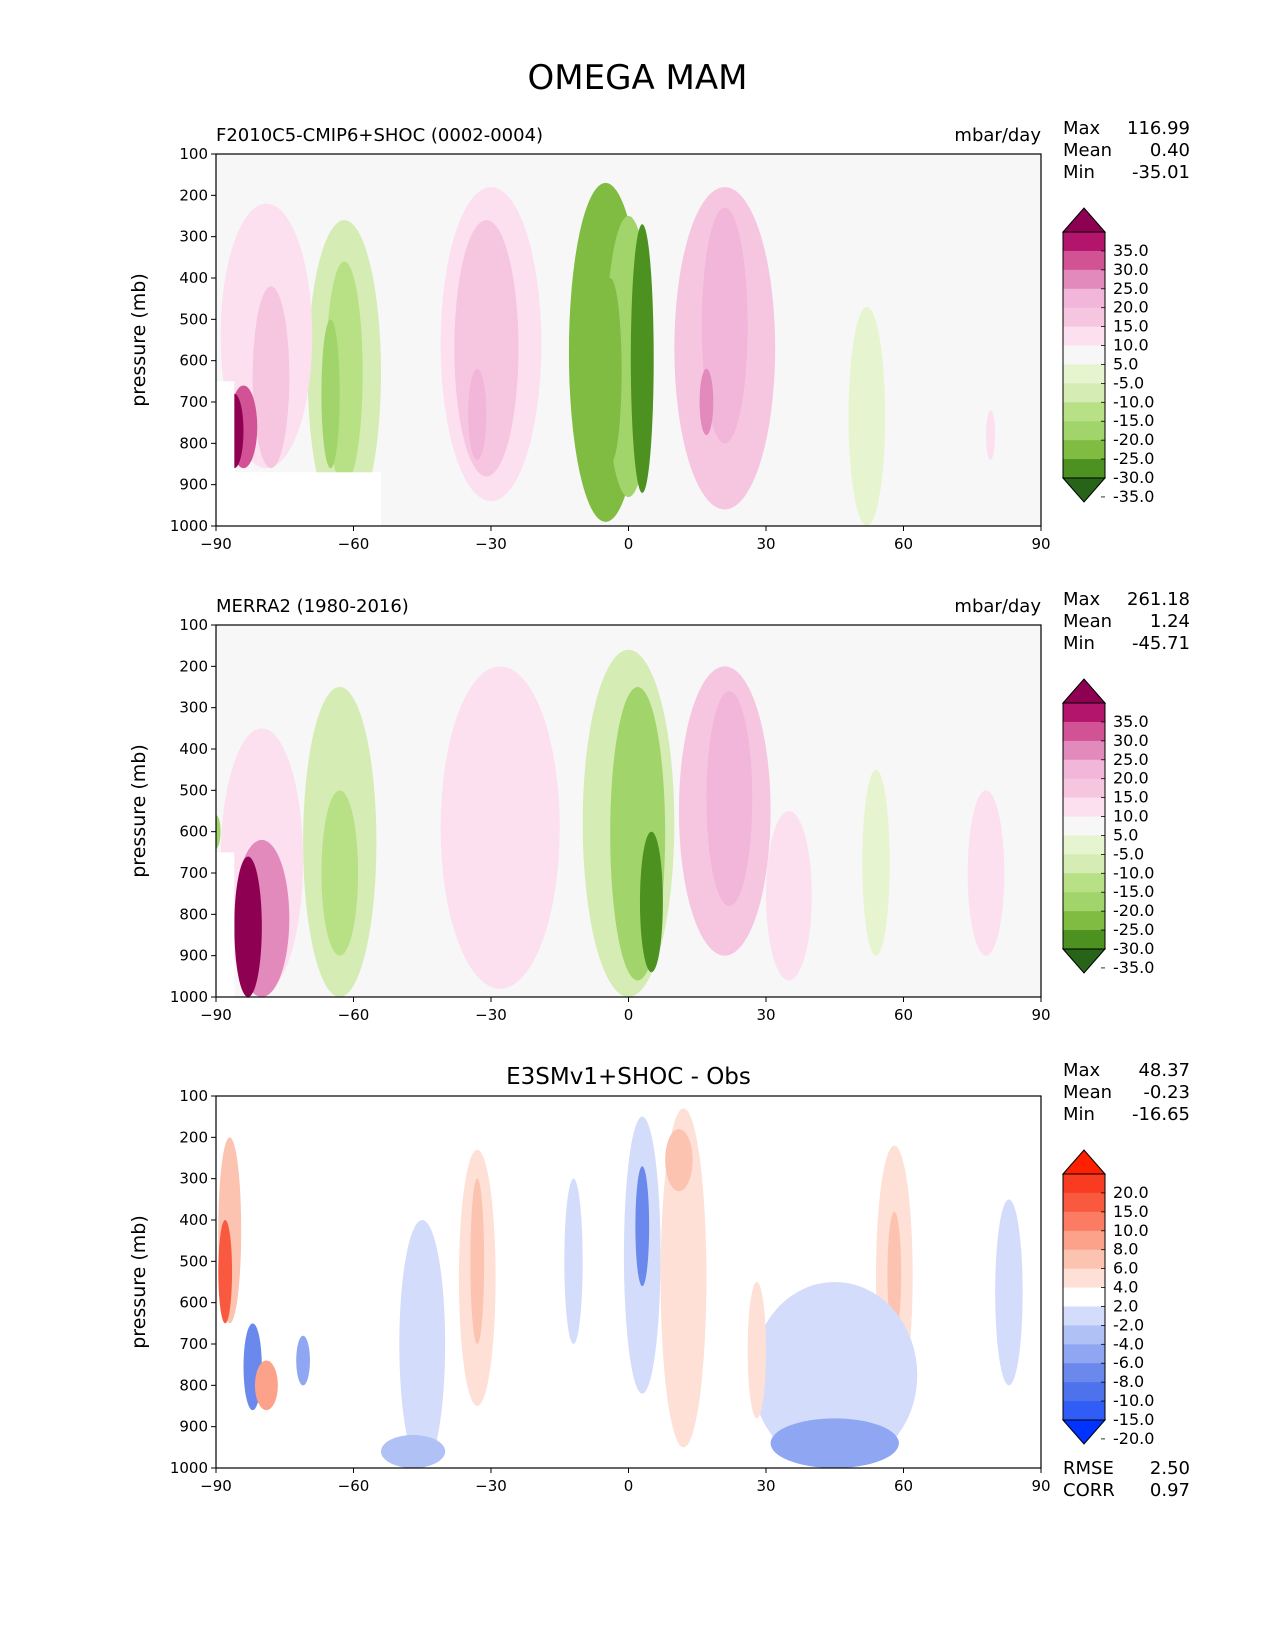 This screenshot has height=1650, width=1275. Describe the element at coordinates (1087, 621) in the screenshot. I see `stat-label: Mean` at that location.